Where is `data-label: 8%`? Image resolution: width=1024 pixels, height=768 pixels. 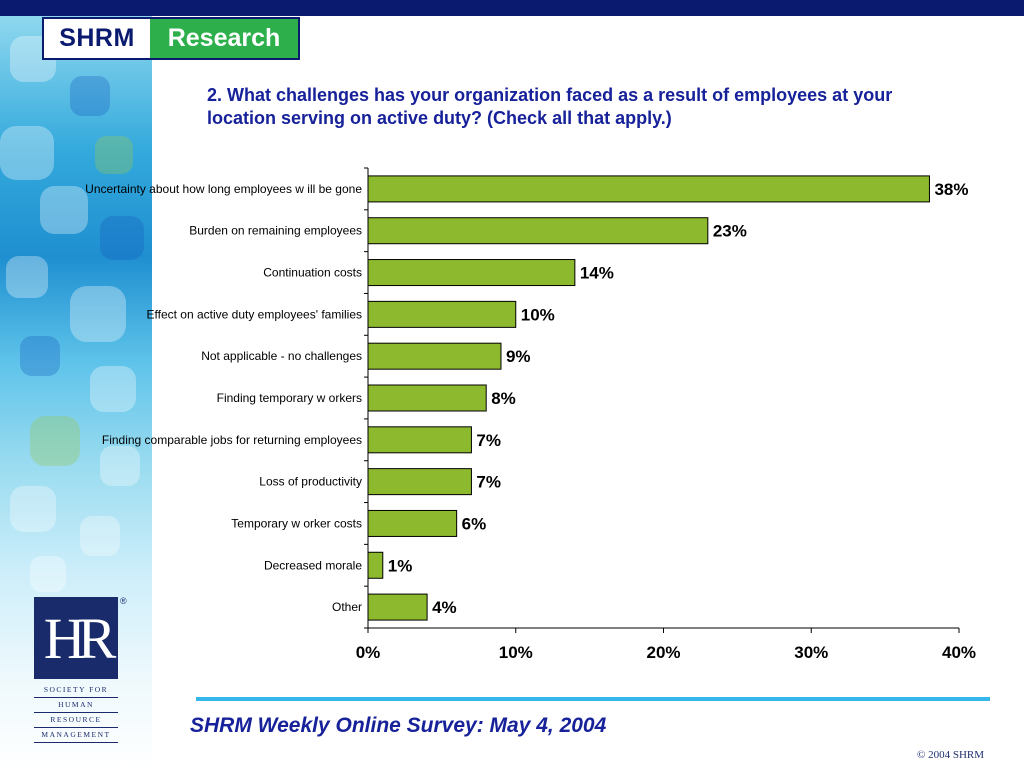
data-label: 8% is located at coordinates (503, 398).